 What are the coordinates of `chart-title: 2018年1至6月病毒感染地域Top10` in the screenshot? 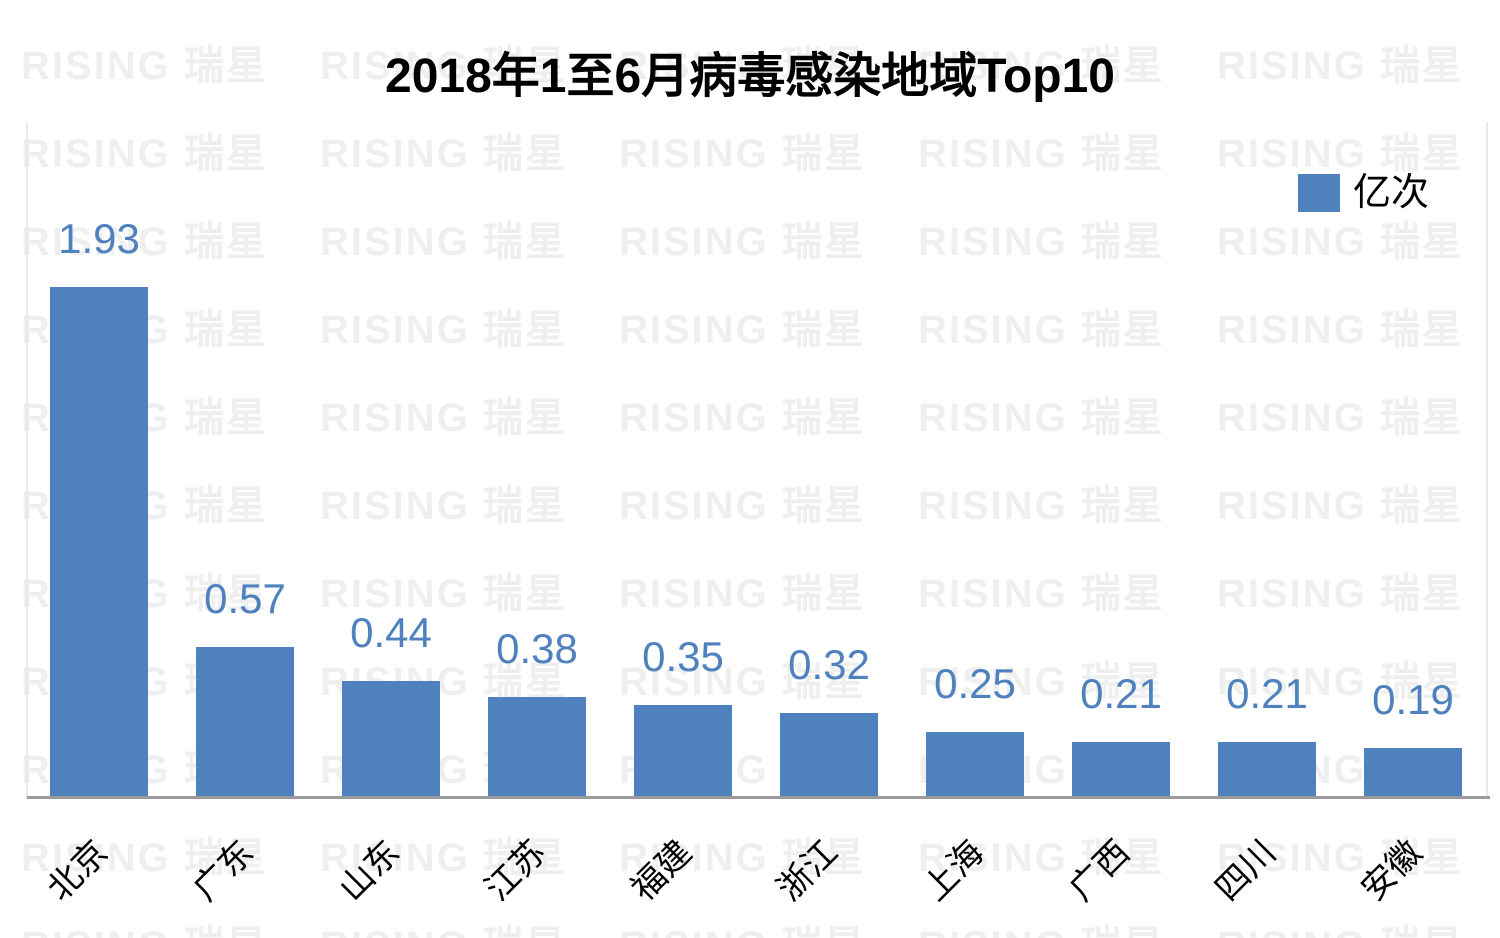 It's located at (750, 76).